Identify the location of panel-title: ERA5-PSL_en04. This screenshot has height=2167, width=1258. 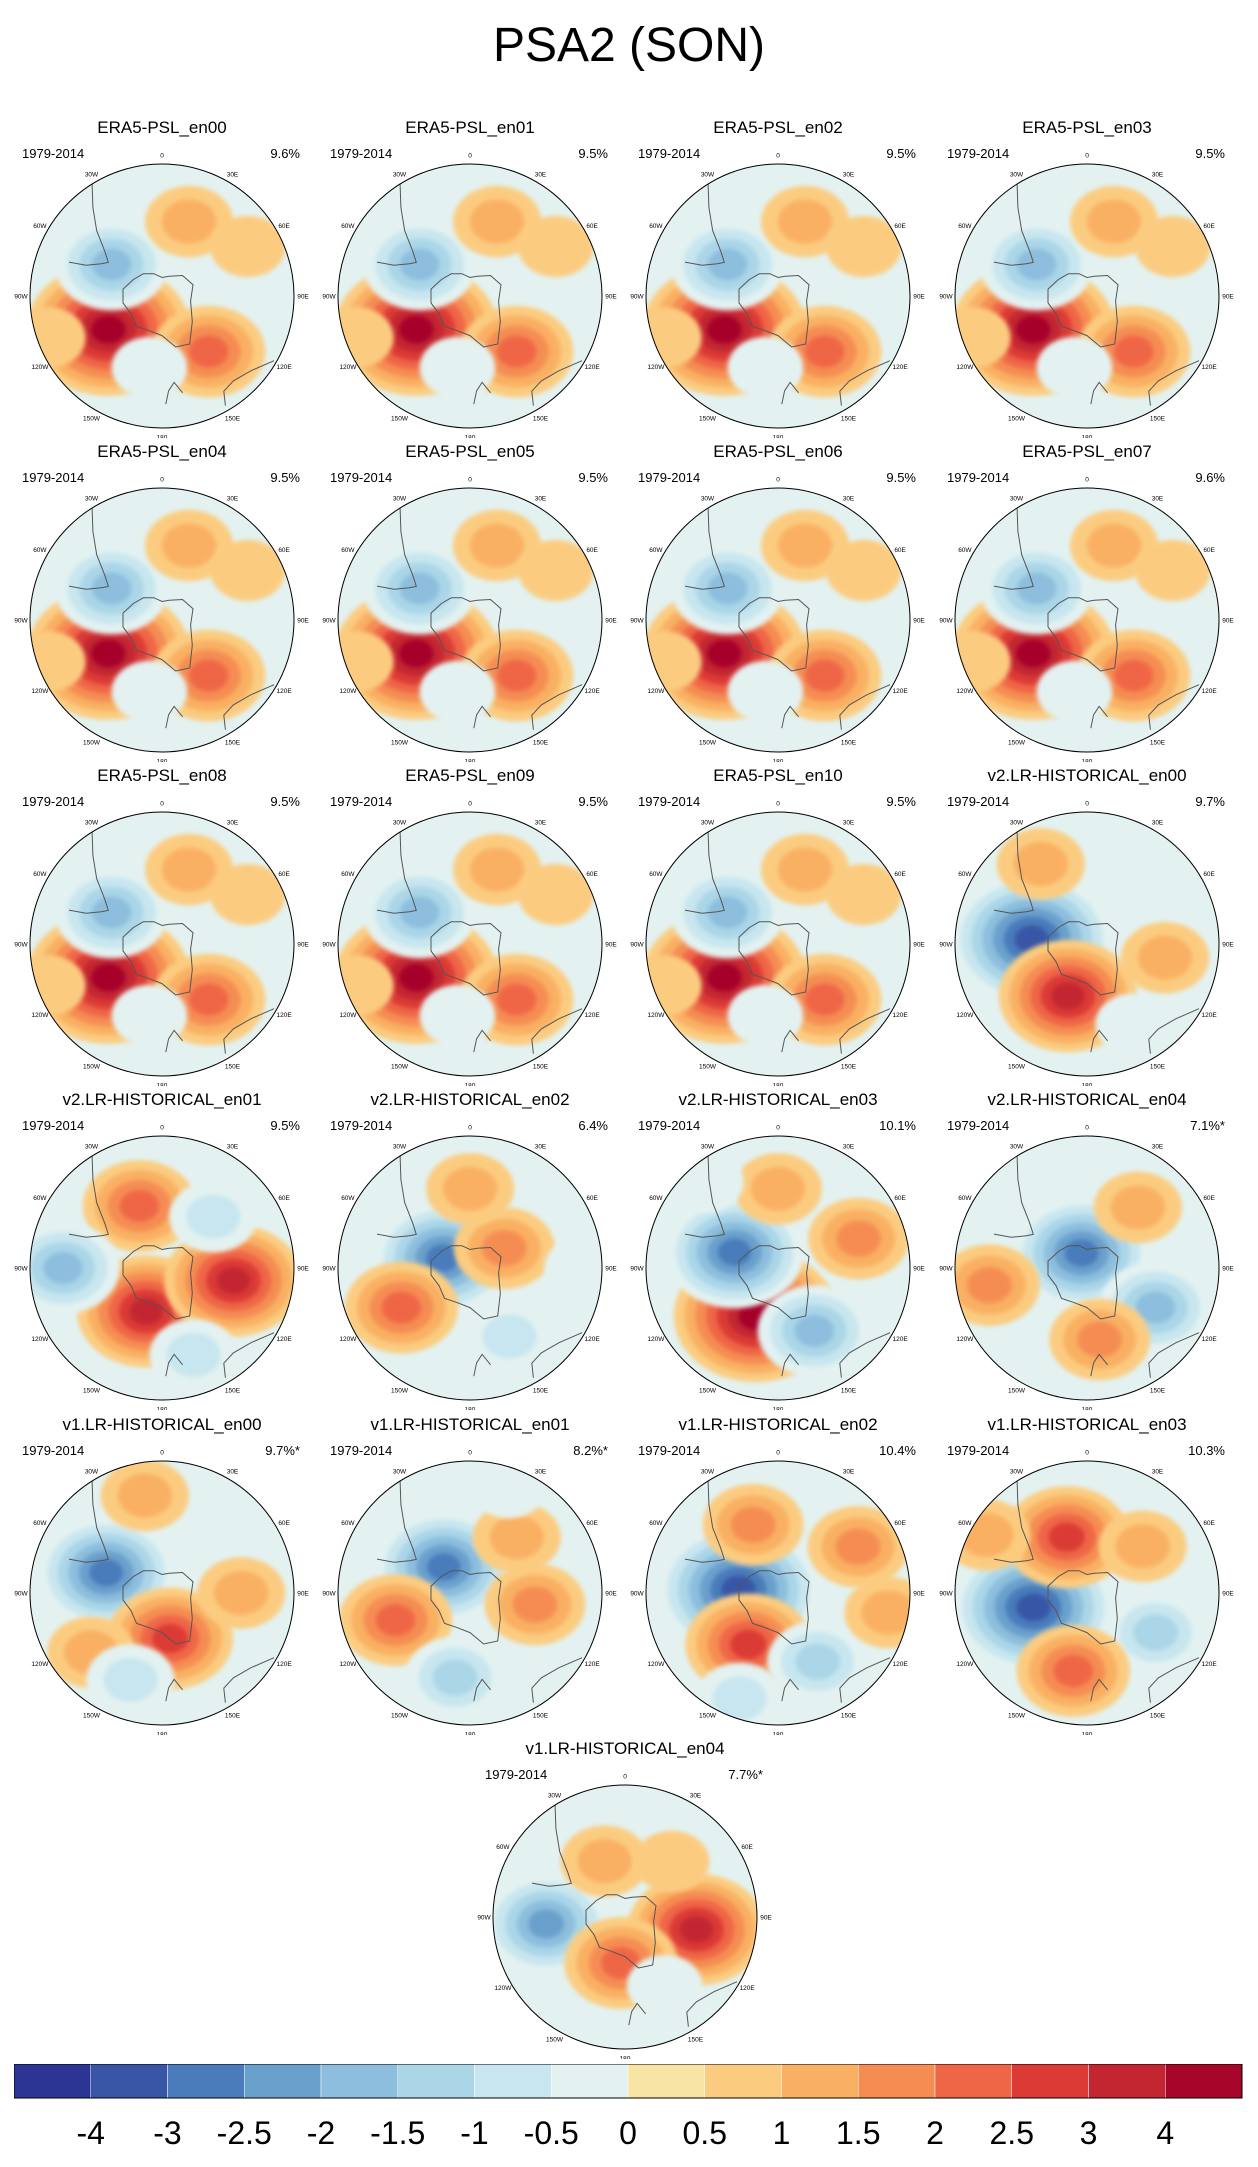
(162, 451).